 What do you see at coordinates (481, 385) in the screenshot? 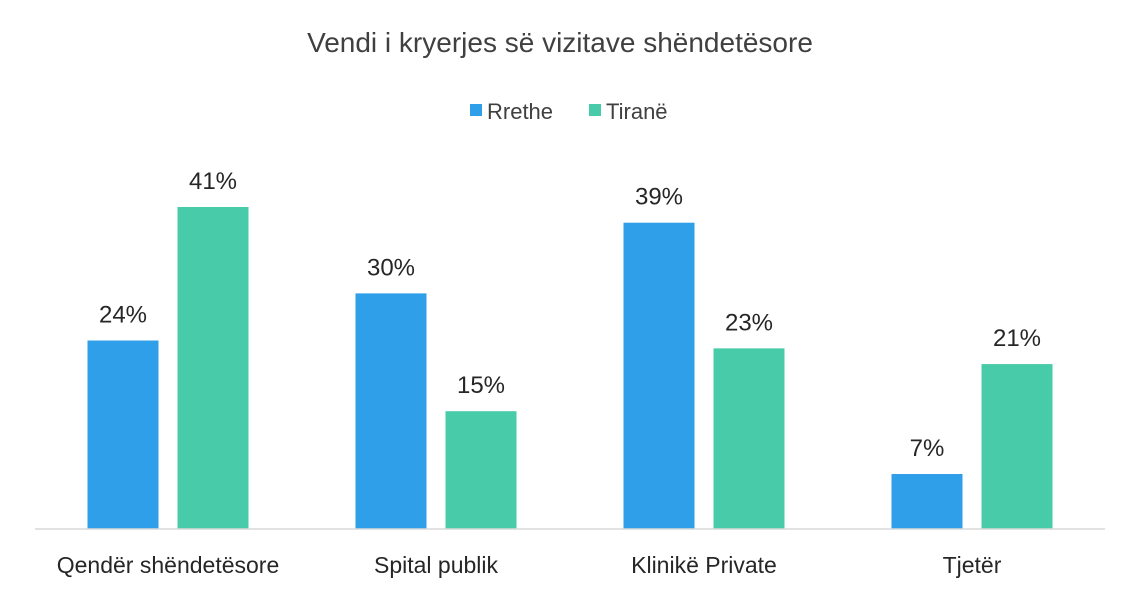
I see `data-label: 15%` at bounding box center [481, 385].